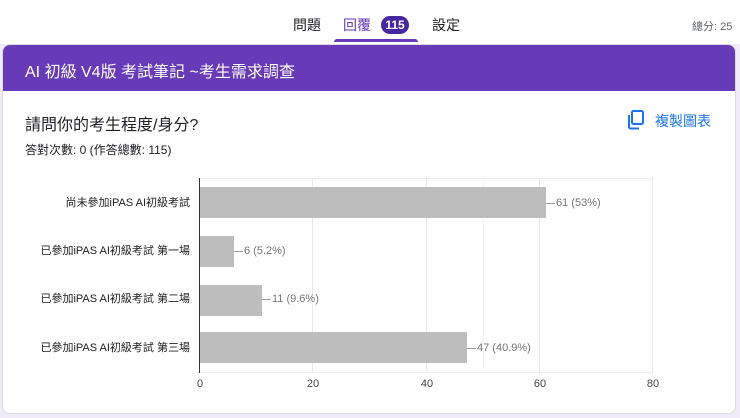 Image resolution: width=740 pixels, height=418 pixels. Describe the element at coordinates (369, 68) in the screenshot. I see `form-header: AI 初級 V4版 考試筆記 ~考生需求調查` at that location.